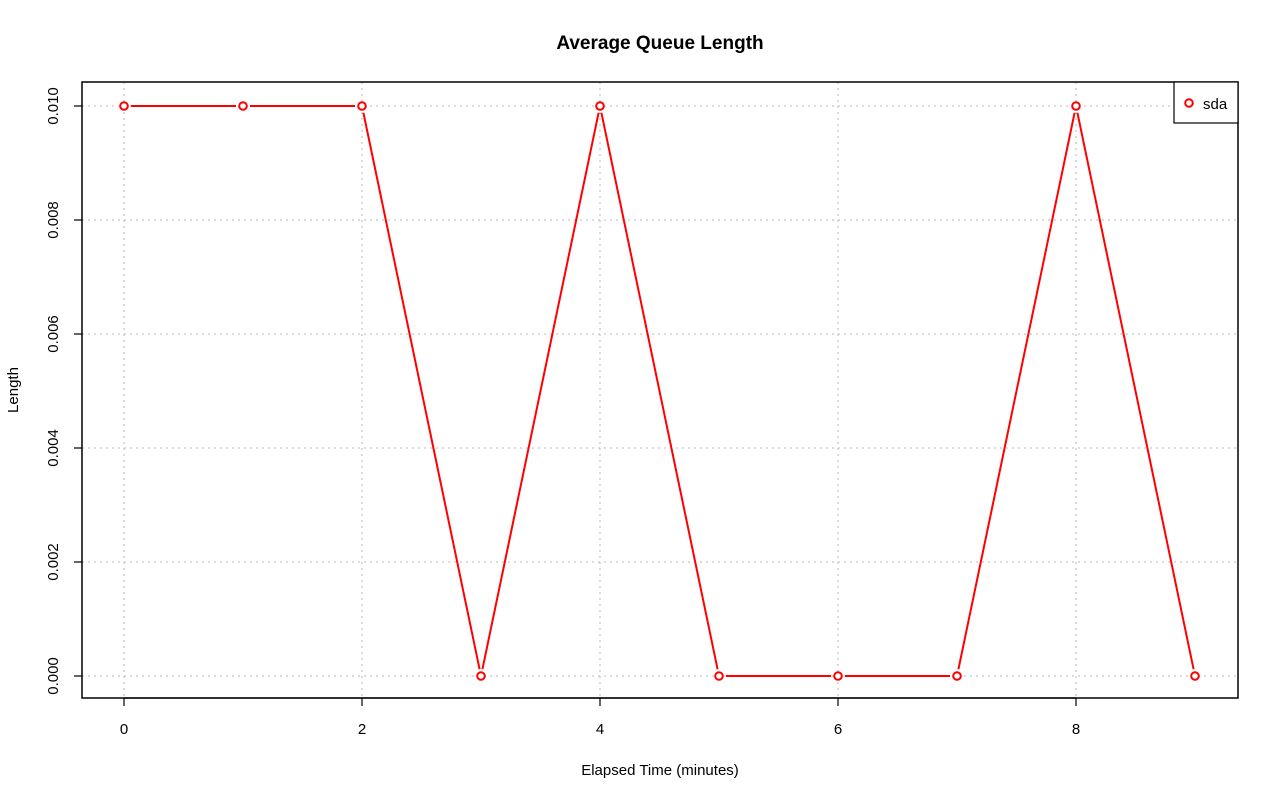  What do you see at coordinates (600, 717) in the screenshot?
I see `x-axis: 0 2 4 6 8` at bounding box center [600, 717].